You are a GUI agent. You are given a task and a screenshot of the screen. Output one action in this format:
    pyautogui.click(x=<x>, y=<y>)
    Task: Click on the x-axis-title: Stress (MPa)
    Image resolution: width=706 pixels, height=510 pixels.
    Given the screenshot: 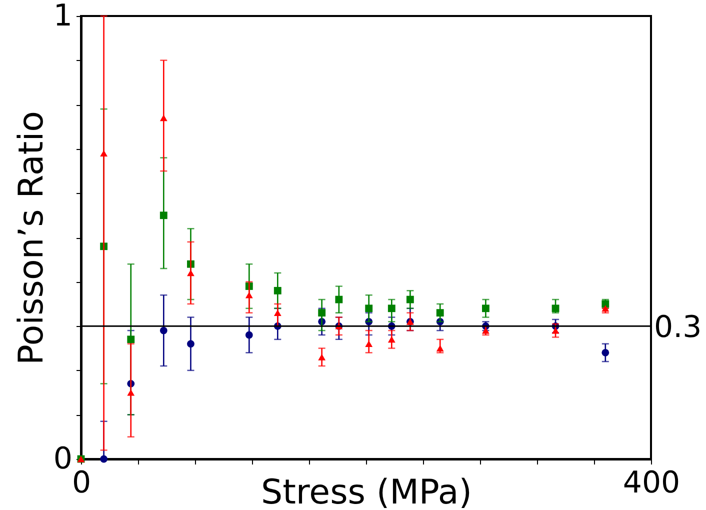 What is the action you would take?
    pyautogui.click(x=366, y=491)
    